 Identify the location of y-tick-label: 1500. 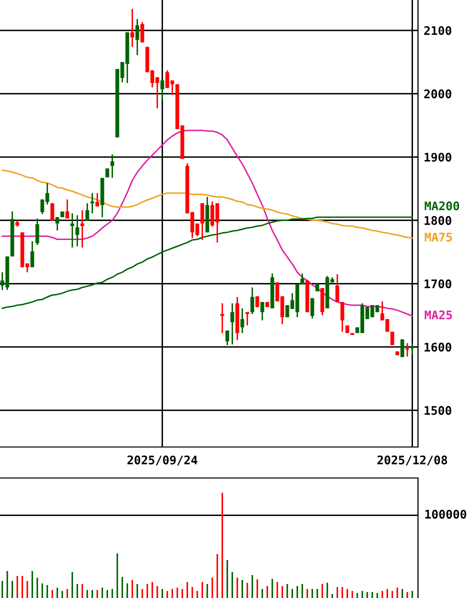
(438, 410).